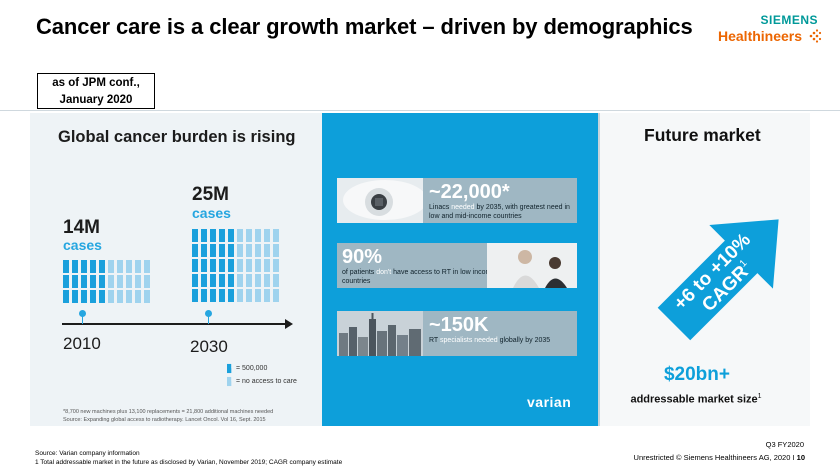 Image resolution: width=840 pixels, height=473 pixels. What do you see at coordinates (82, 245) in the screenshot?
I see `cases-2010: cases` at bounding box center [82, 245].